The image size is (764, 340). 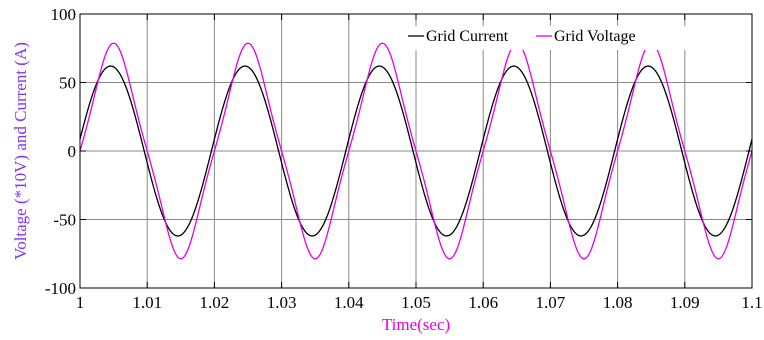 What do you see at coordinates (67, 83) in the screenshot?
I see `y-tick-label: 50` at bounding box center [67, 83].